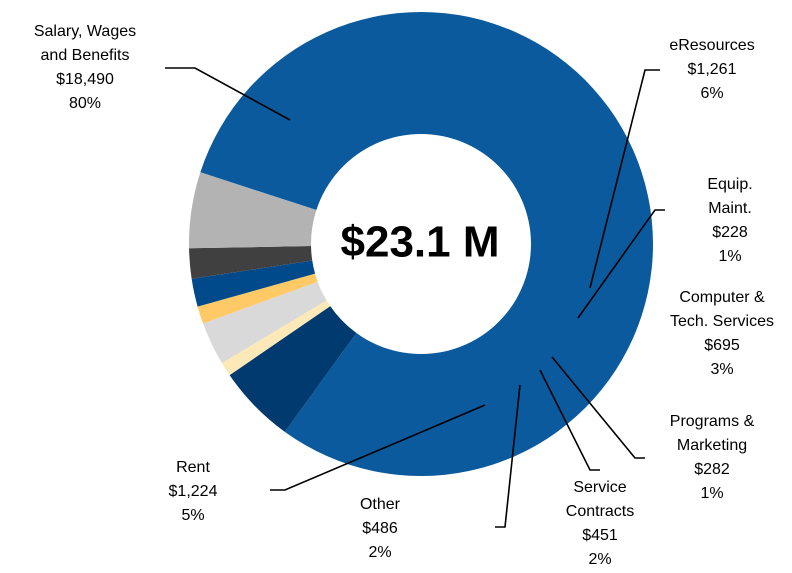 The height and width of the screenshot is (573, 792). What do you see at coordinates (712, 69) in the screenshot?
I see `value-label: $1,261` at bounding box center [712, 69].